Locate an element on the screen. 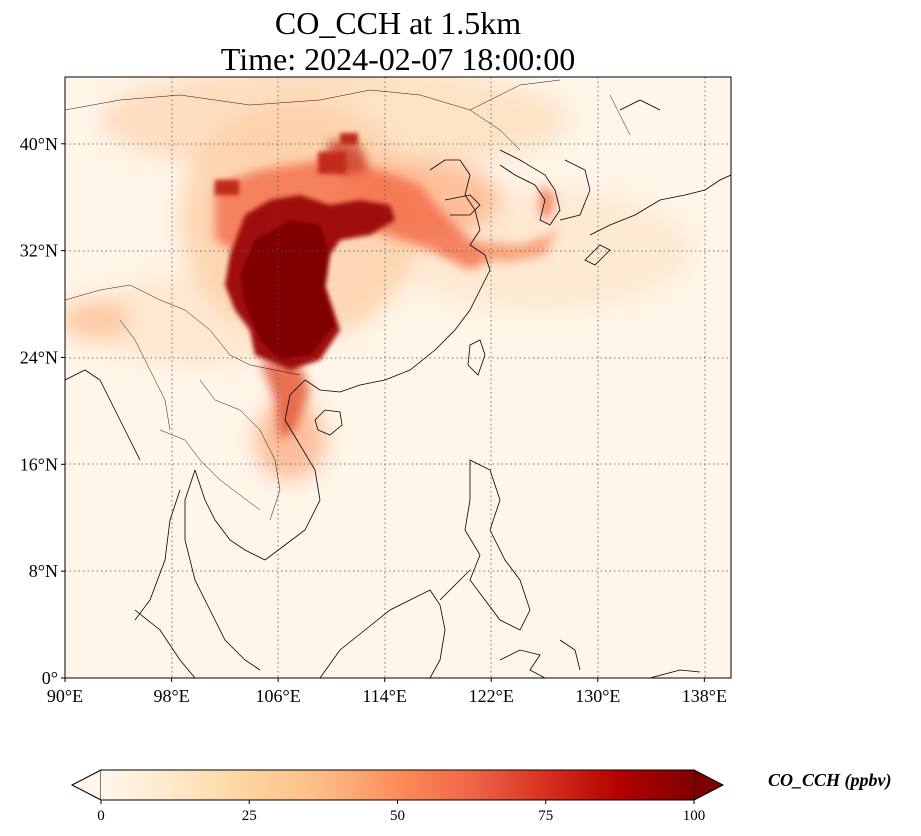 Image resolution: width=921 pixels, height=836 pixels. lat-tick-label: 8°N is located at coordinates (43, 571).